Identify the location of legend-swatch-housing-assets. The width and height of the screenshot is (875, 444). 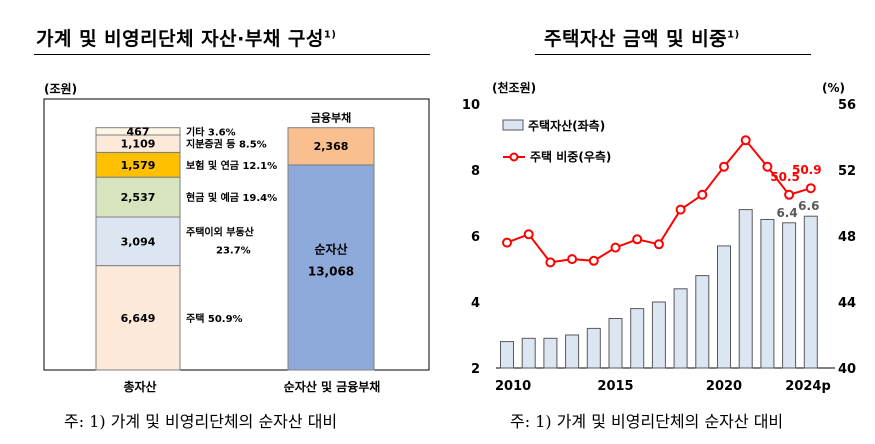
(513, 125).